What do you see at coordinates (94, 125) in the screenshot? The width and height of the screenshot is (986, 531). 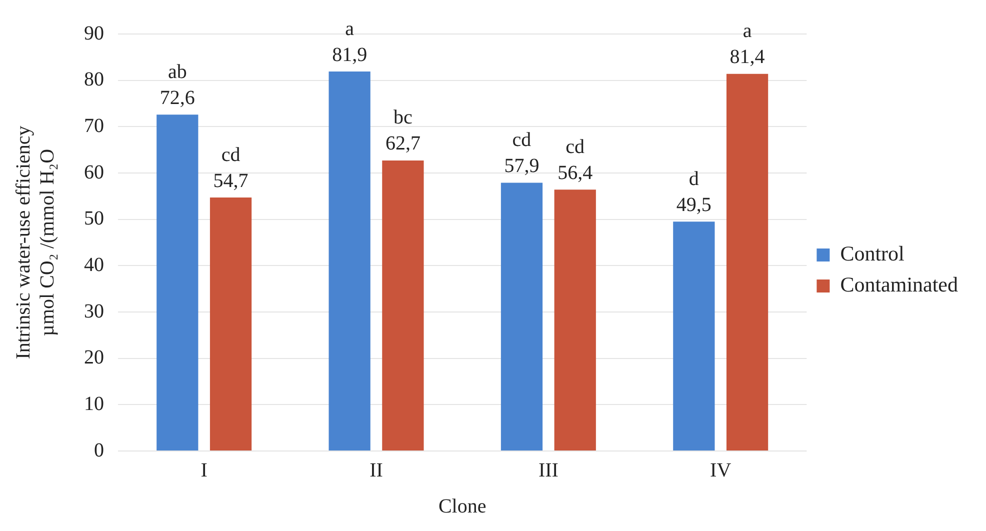 I see `y-tick-label: 70` at bounding box center [94, 125].